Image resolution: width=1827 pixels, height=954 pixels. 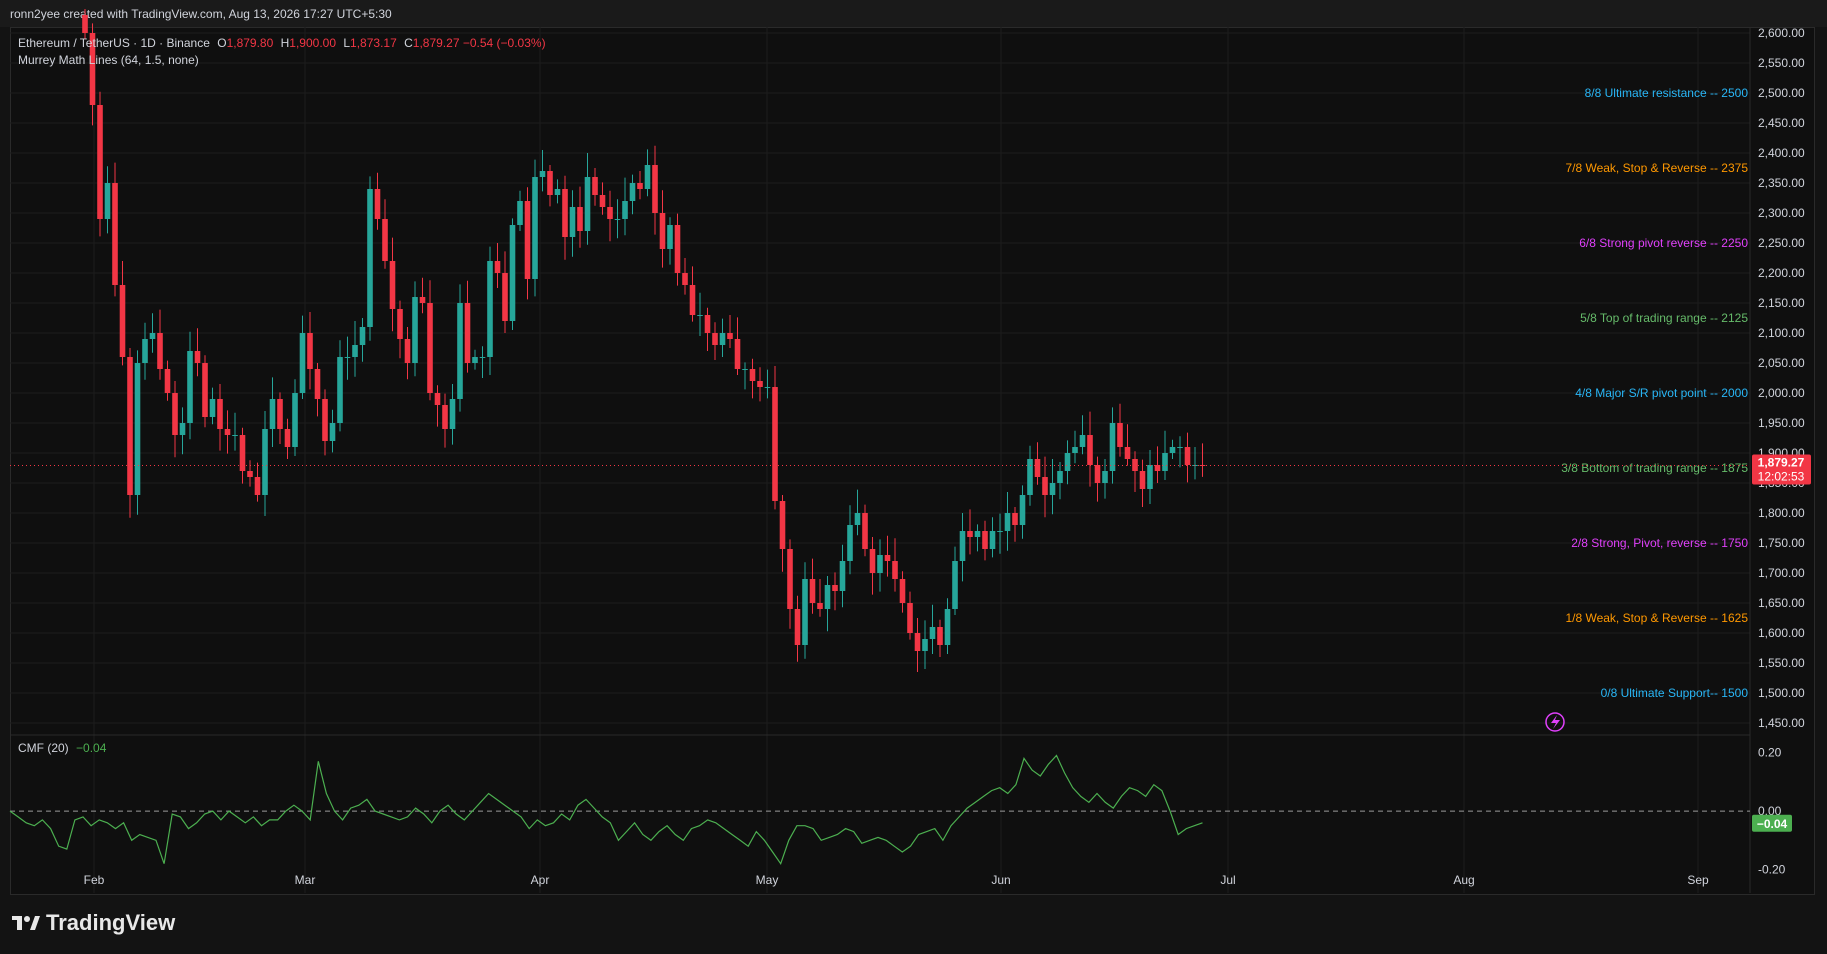 I want to click on time-tick-label: Jul, so click(x=1227, y=880).